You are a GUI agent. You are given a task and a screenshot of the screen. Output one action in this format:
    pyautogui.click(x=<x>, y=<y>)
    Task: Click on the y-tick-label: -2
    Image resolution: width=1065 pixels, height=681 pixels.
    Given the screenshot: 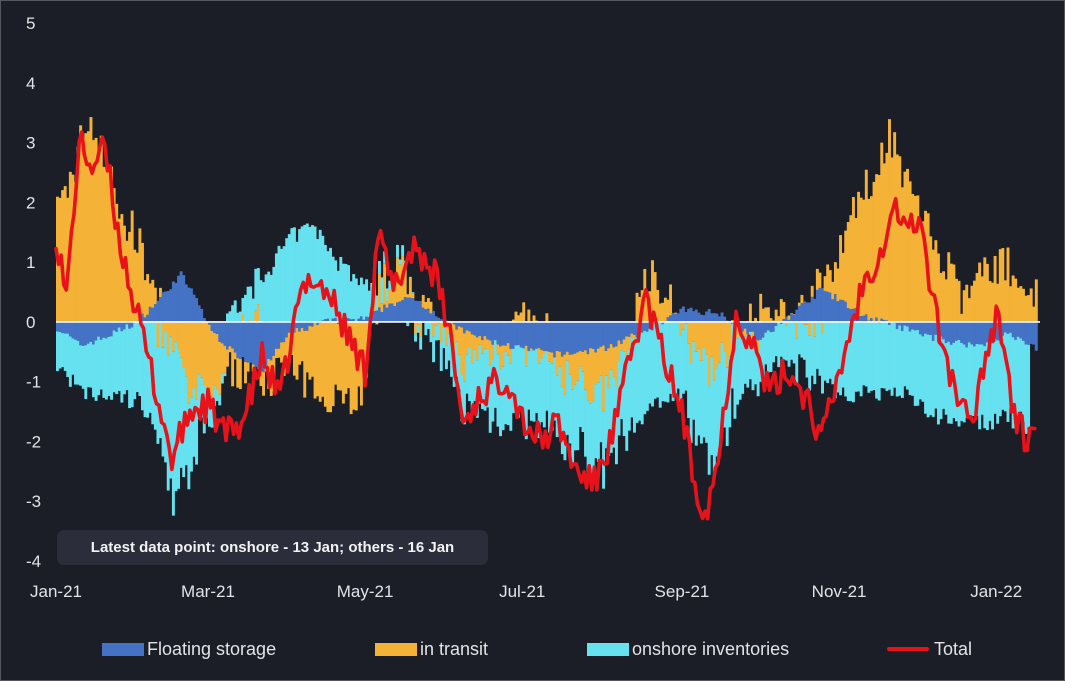 What is the action you would take?
    pyautogui.click(x=33, y=441)
    